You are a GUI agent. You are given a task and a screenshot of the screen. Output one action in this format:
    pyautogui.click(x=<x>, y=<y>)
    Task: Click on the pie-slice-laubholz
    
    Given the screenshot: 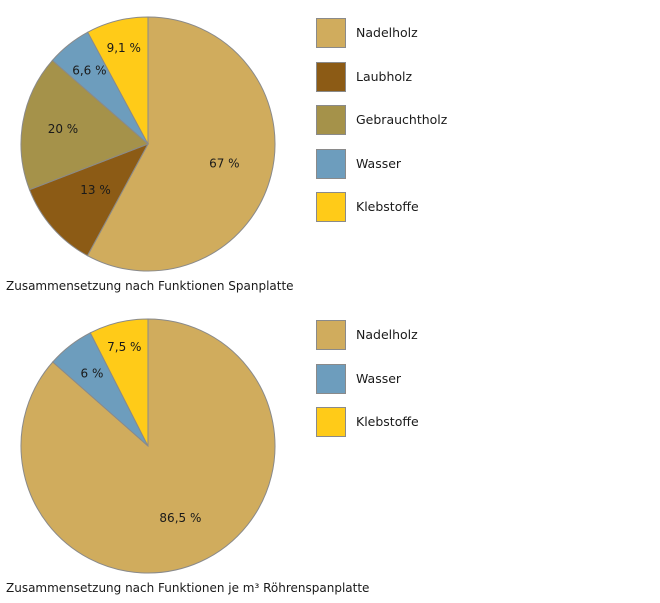 What is the action you would take?
    pyautogui.click(x=89, y=200)
    